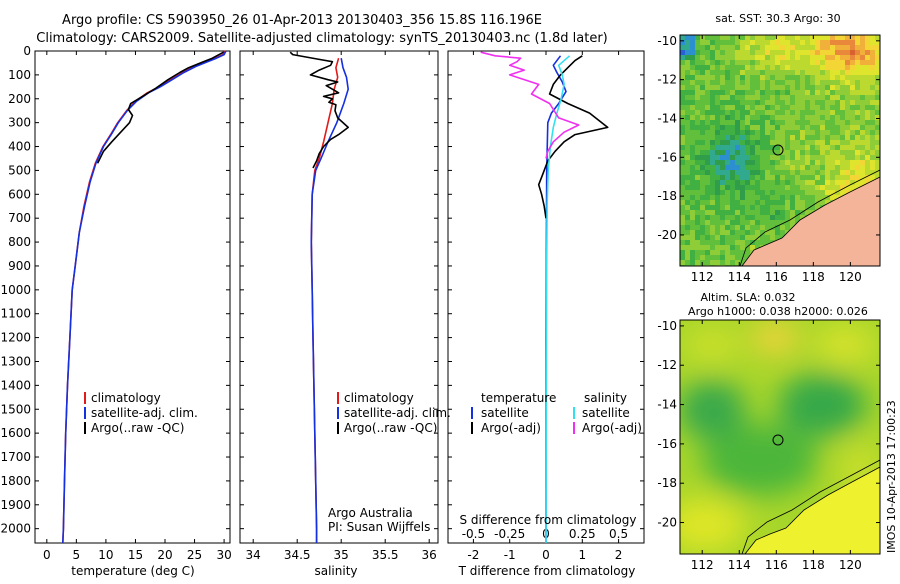  What do you see at coordinates (297, 555) in the screenshot?
I see `x-tick-label: 34.5` at bounding box center [297, 555].